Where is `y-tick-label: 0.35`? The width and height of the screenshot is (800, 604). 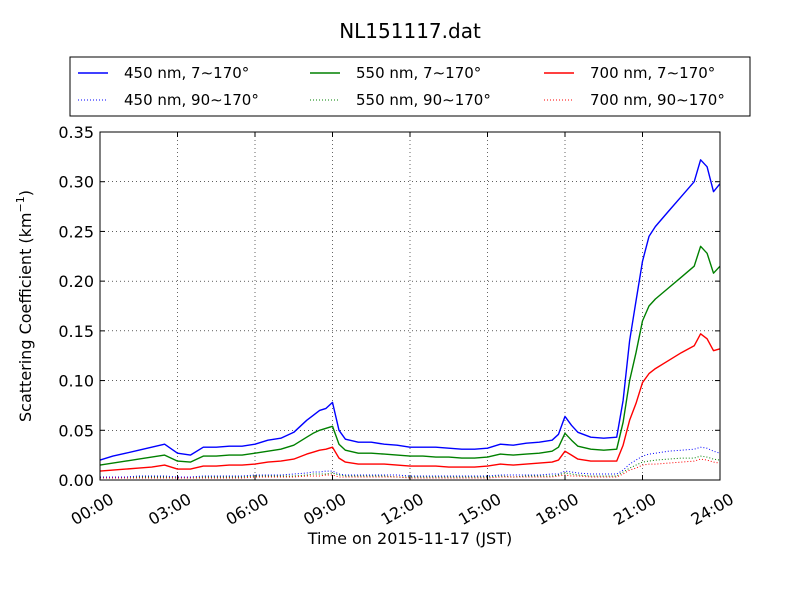
y-tick-label: 0.35 is located at coordinates (76, 132).